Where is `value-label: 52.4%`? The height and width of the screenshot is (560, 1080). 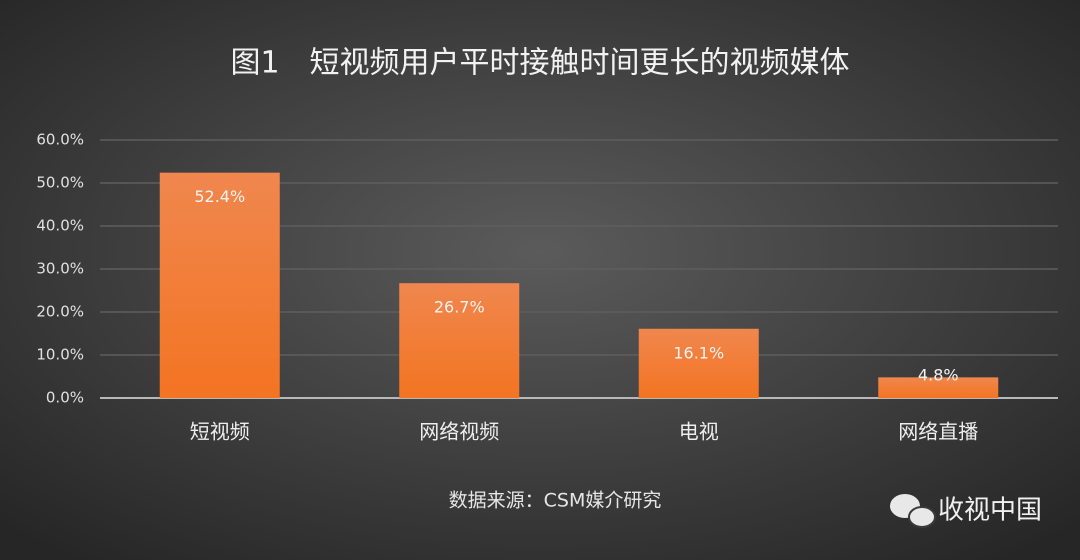 value-label: 52.4% is located at coordinates (219, 196).